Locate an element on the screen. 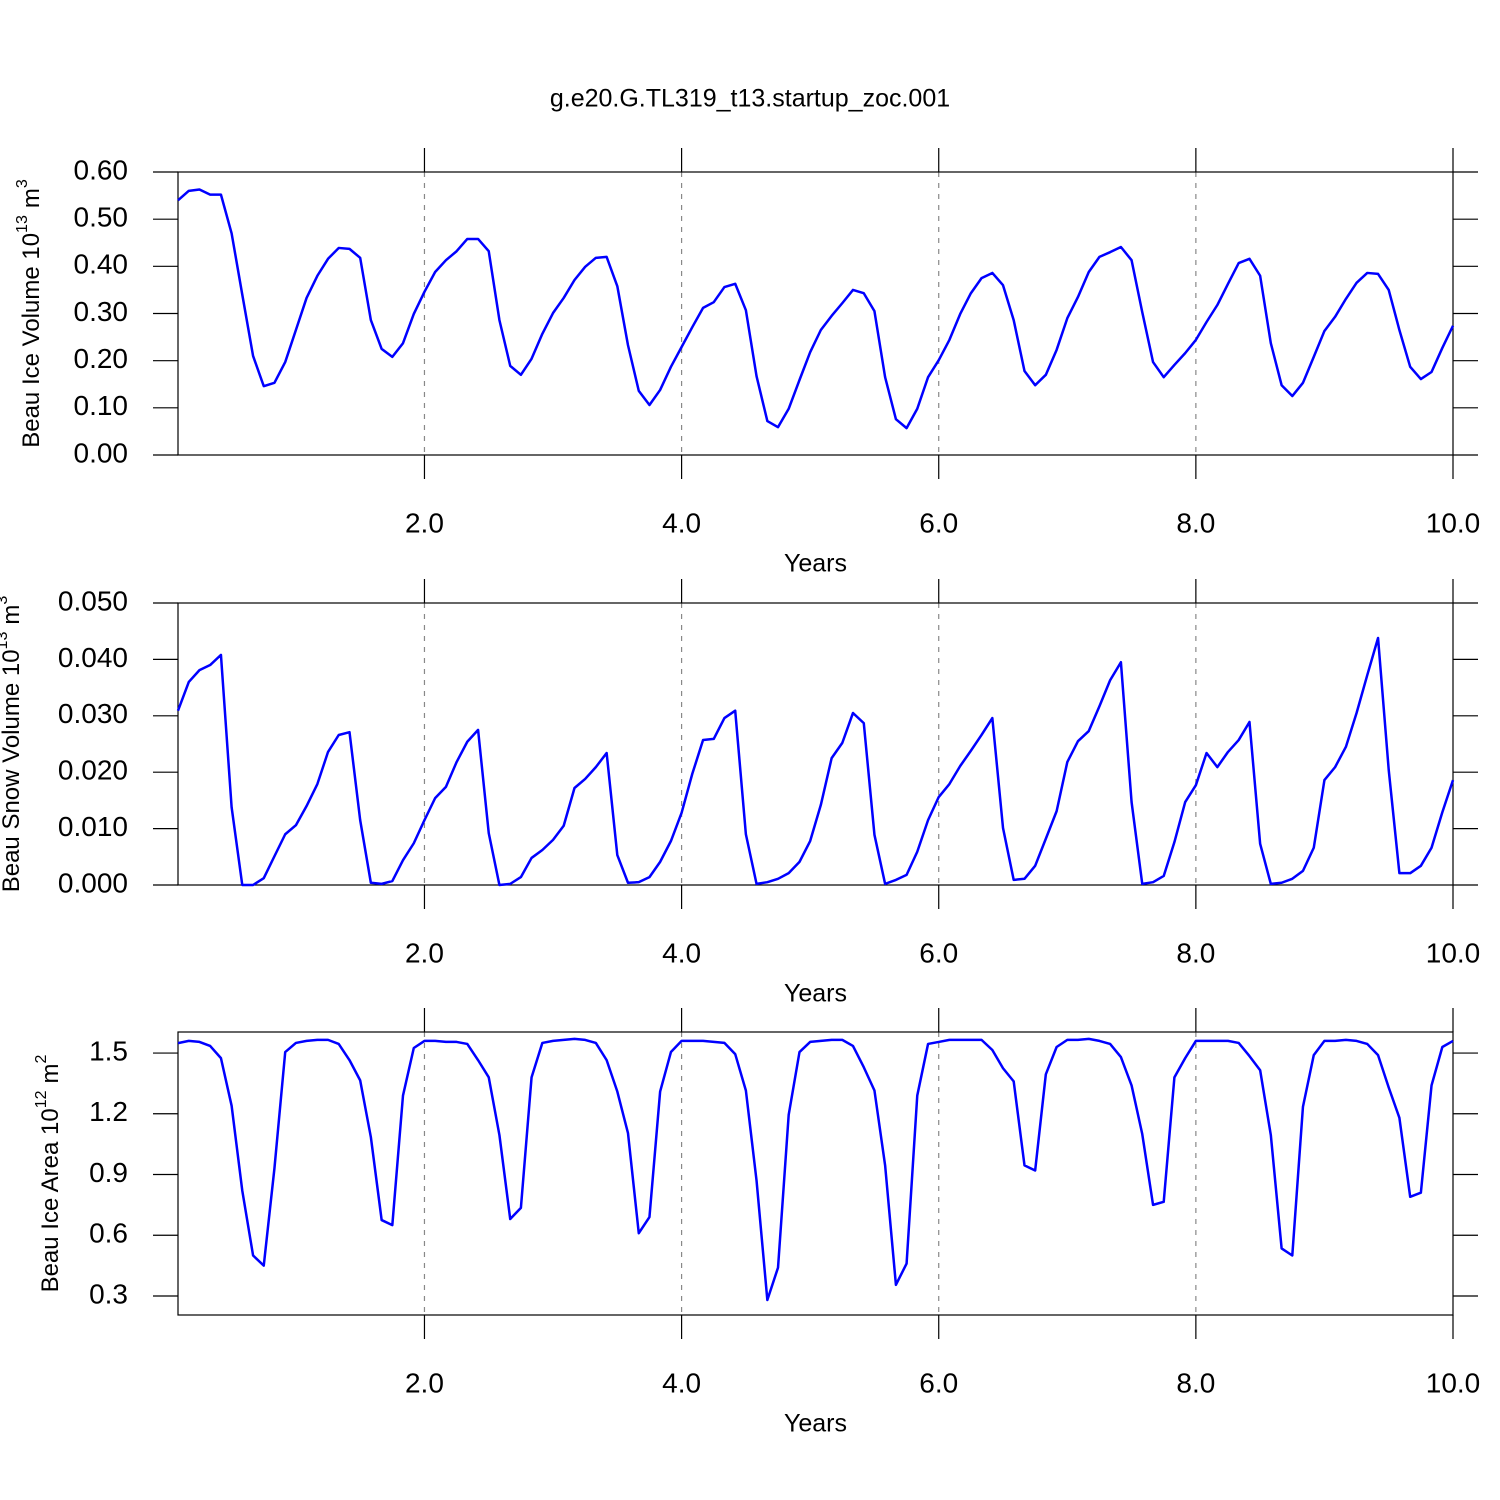 The image size is (1500, 1500). y-label-text: Beau Snow Volume 10 is located at coordinates (12, 770).